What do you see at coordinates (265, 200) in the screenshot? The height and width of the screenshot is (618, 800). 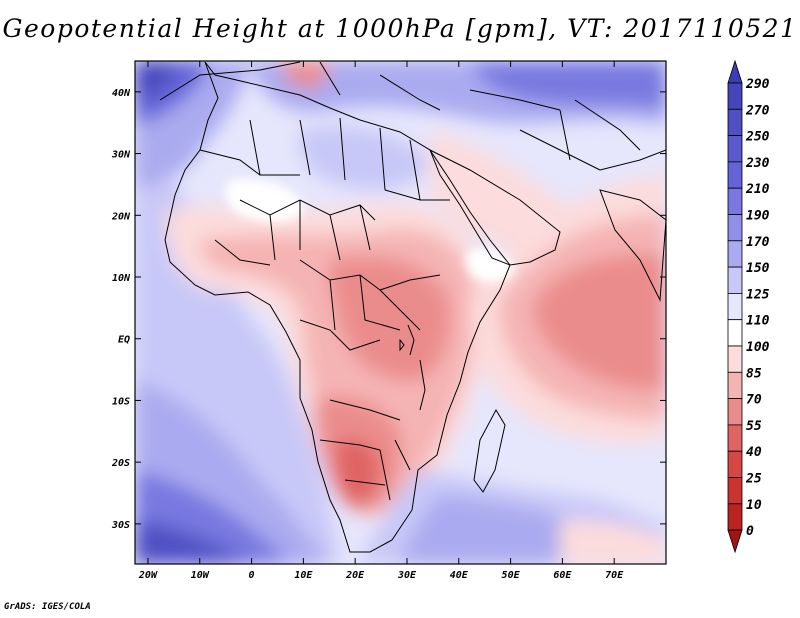 I see `field-sahara-pale-patch` at bounding box center [265, 200].